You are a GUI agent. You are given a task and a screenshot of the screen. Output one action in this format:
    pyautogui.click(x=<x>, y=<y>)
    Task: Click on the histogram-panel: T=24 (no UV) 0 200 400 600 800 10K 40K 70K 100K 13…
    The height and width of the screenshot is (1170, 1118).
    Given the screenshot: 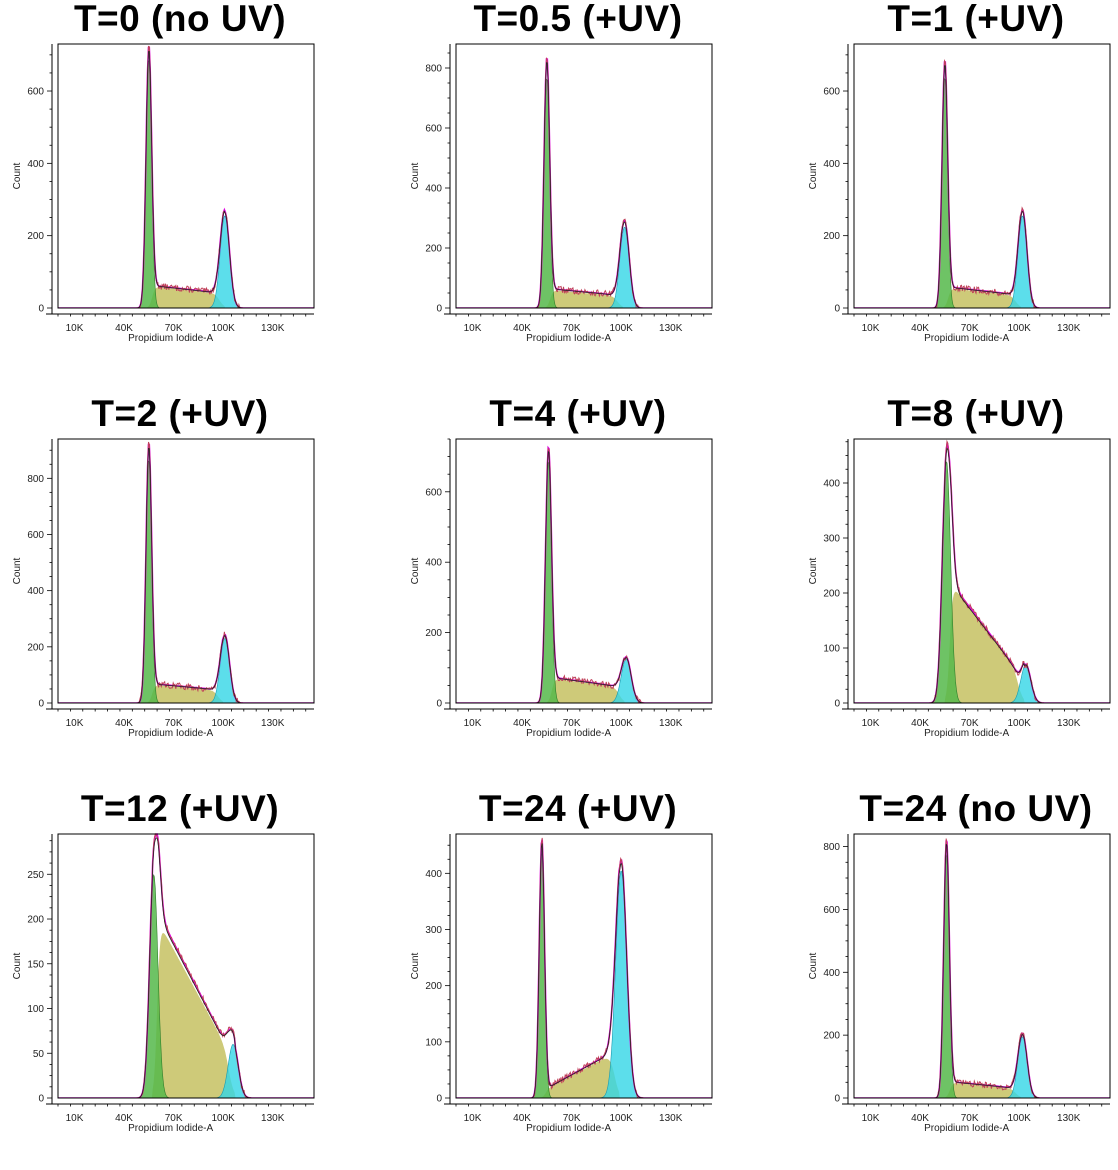 What is the action you would take?
    pyautogui.click(x=957, y=979)
    